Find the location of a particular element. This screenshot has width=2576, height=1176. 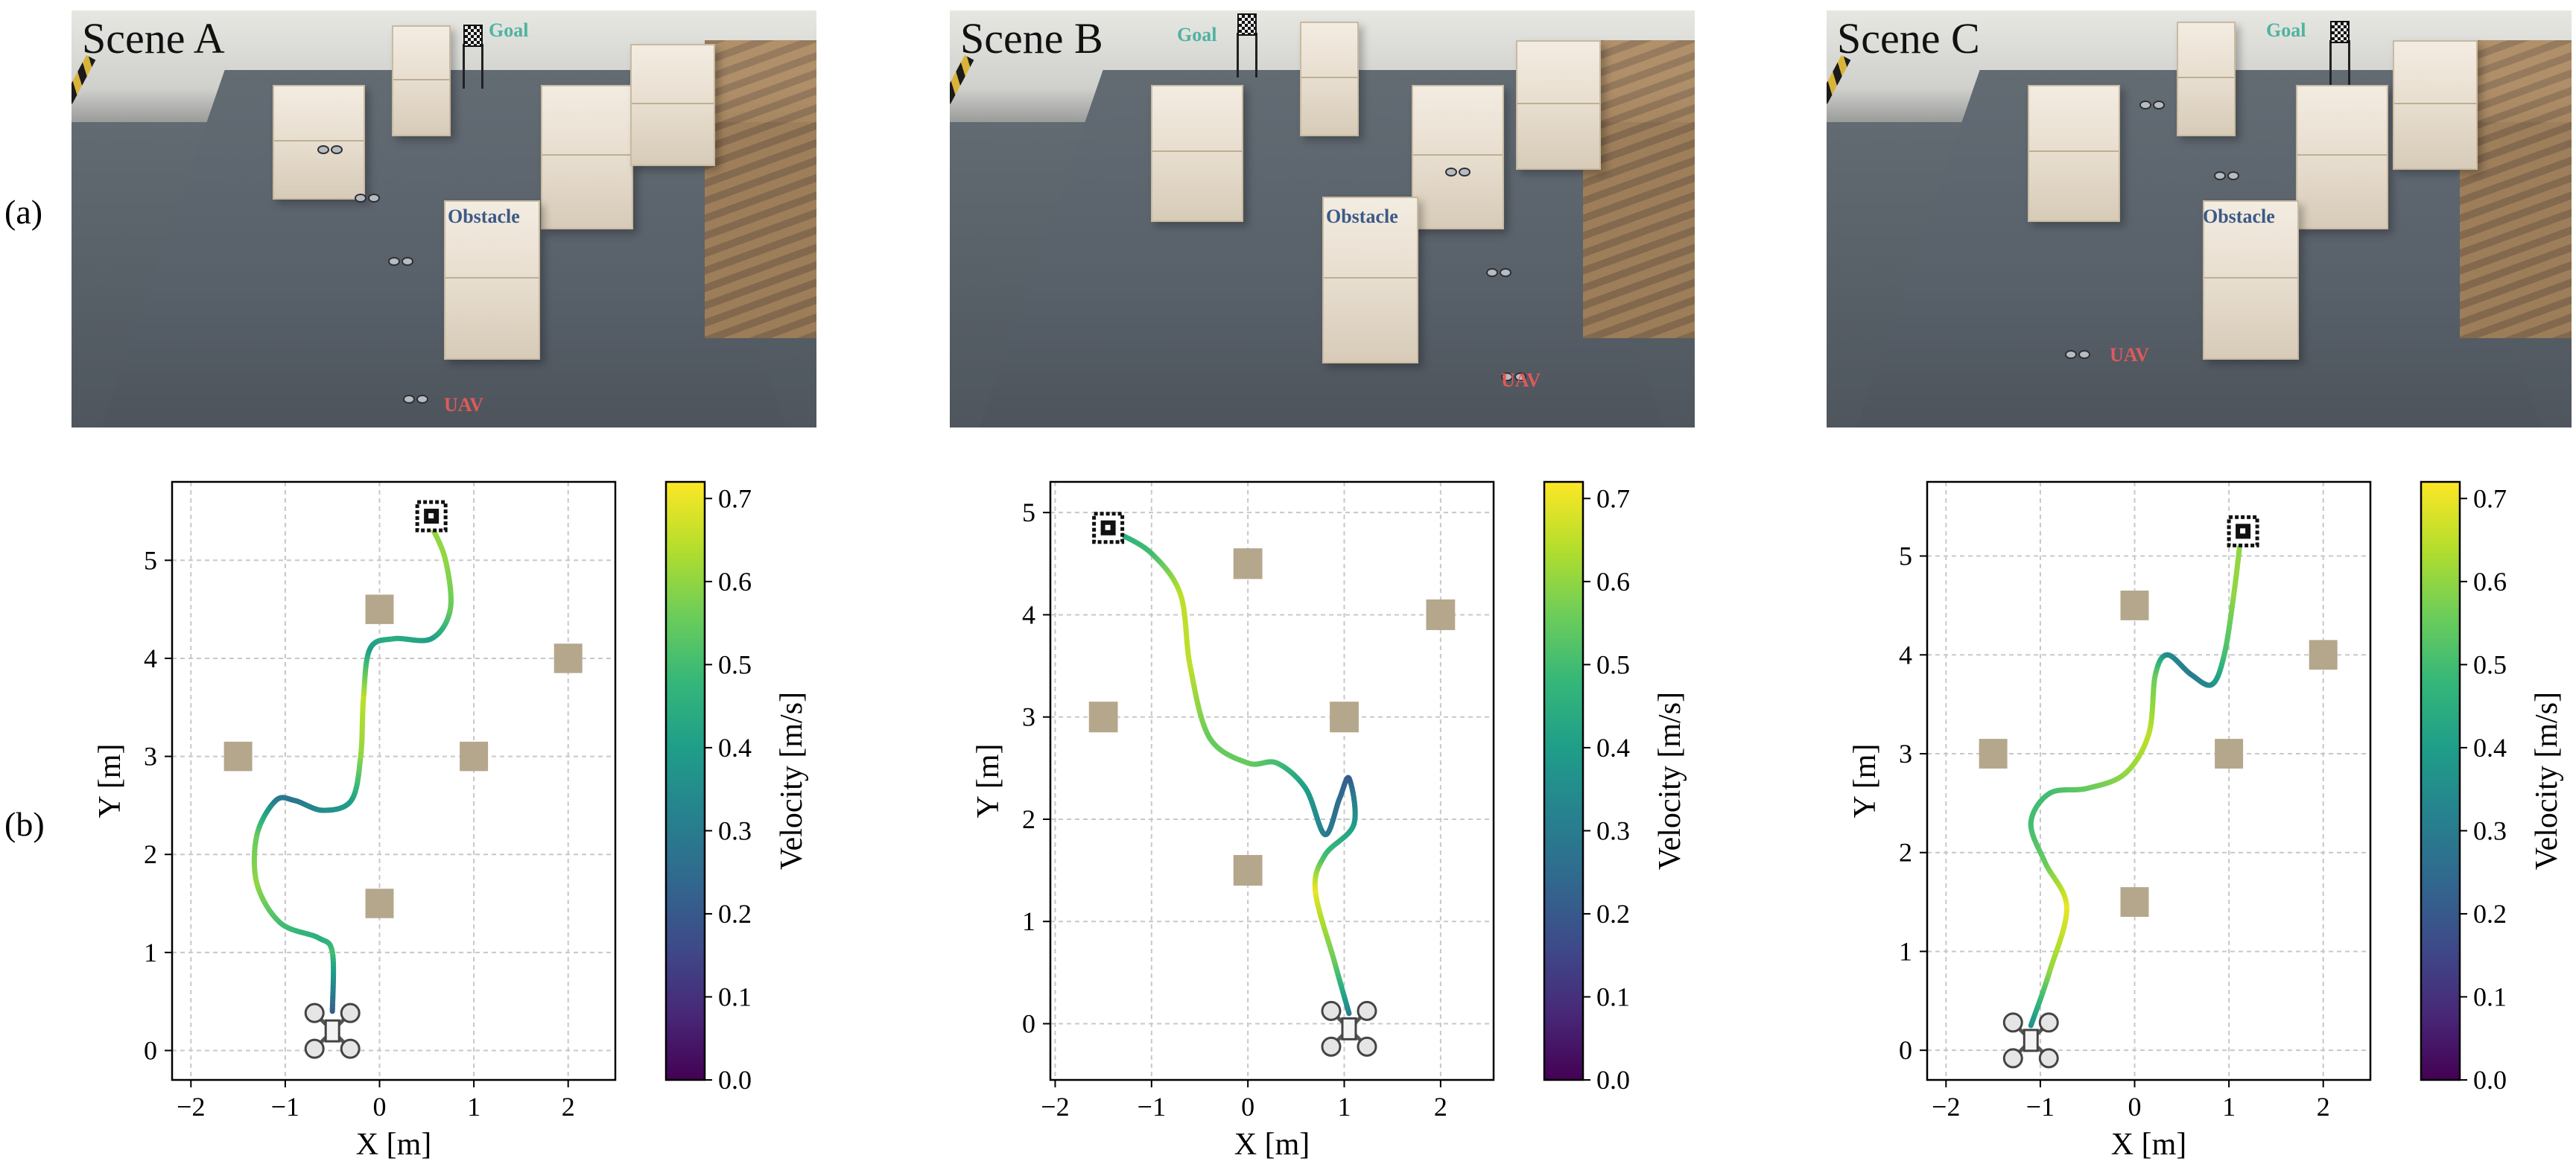

scene-title-b: Scene B is located at coordinates (1032, 38).